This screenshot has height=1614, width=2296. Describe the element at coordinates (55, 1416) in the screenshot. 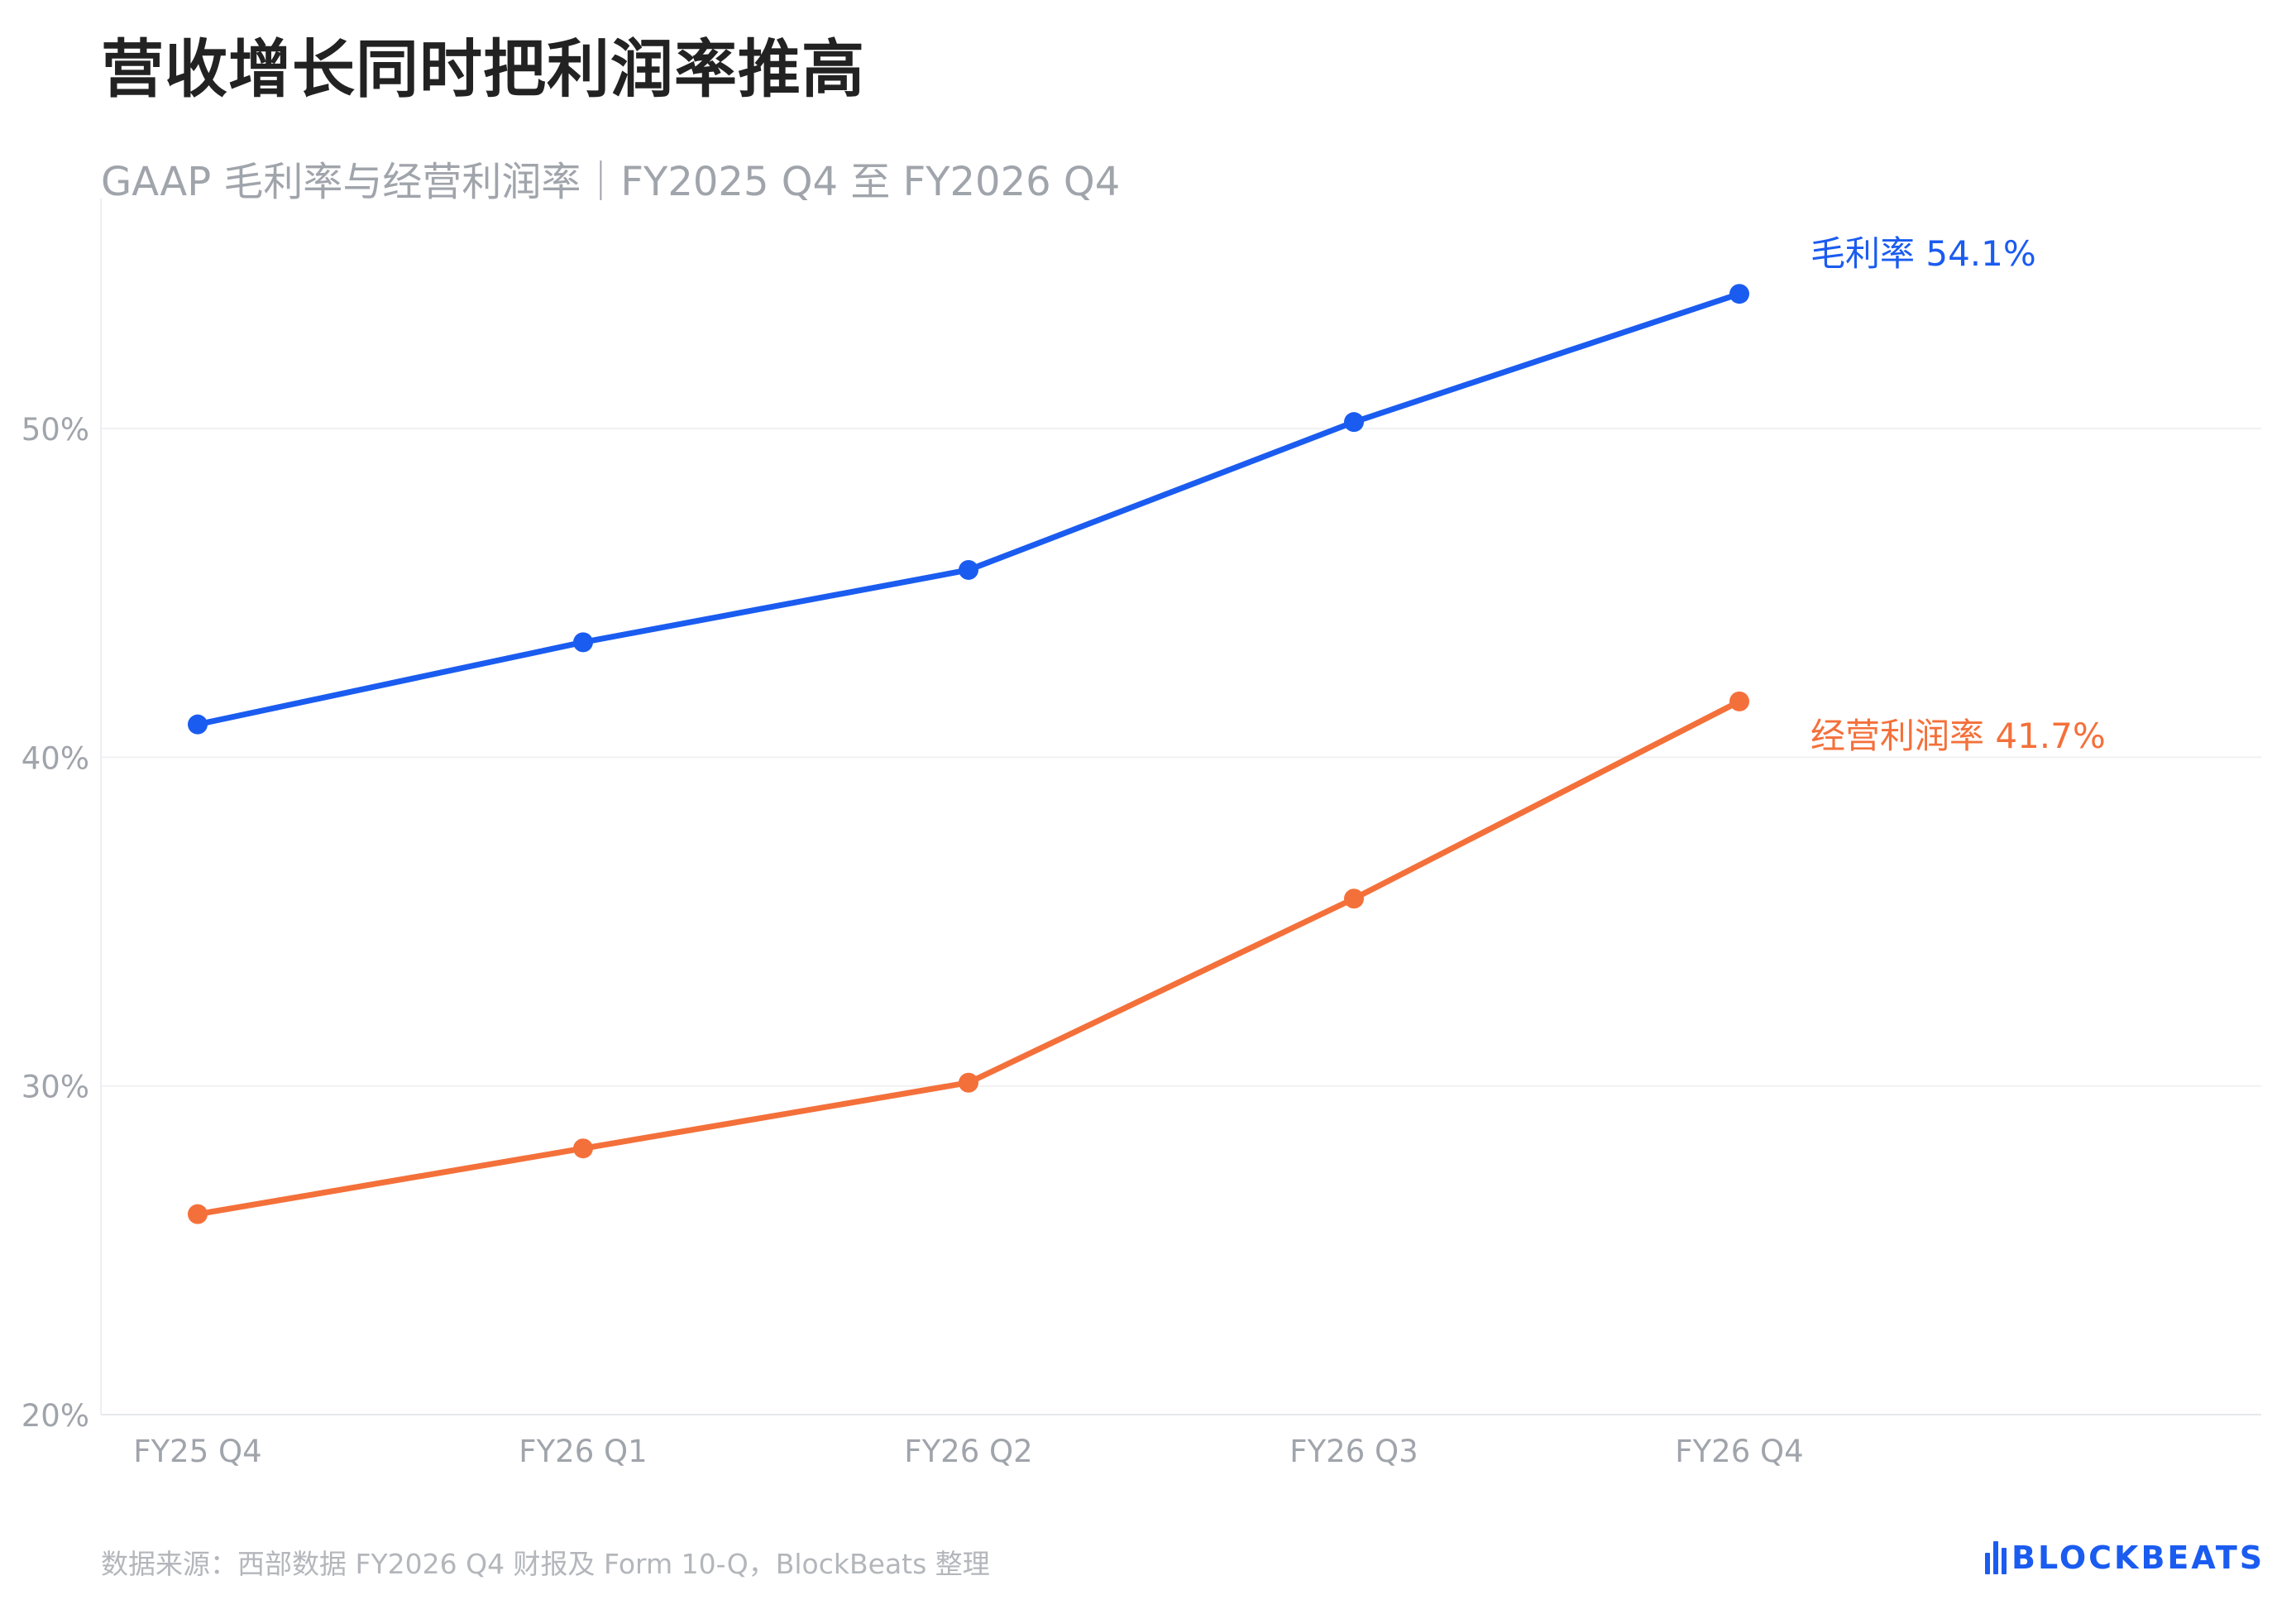

I see `y-tick-label: 20%` at that location.